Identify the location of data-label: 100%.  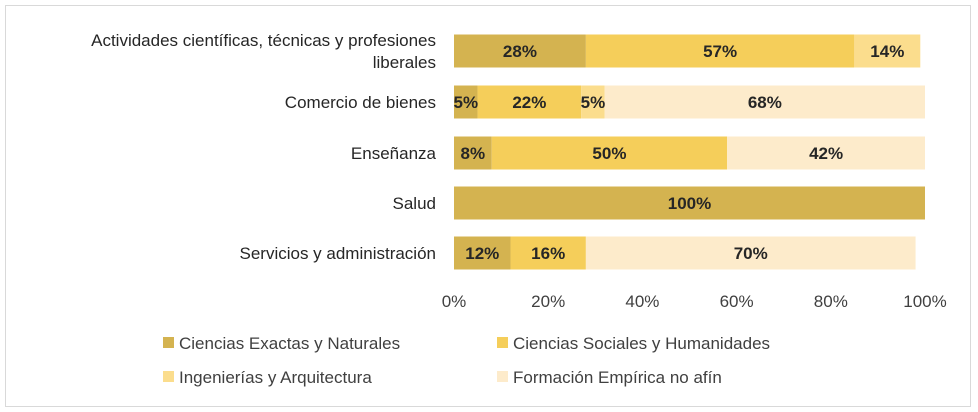
(689, 203).